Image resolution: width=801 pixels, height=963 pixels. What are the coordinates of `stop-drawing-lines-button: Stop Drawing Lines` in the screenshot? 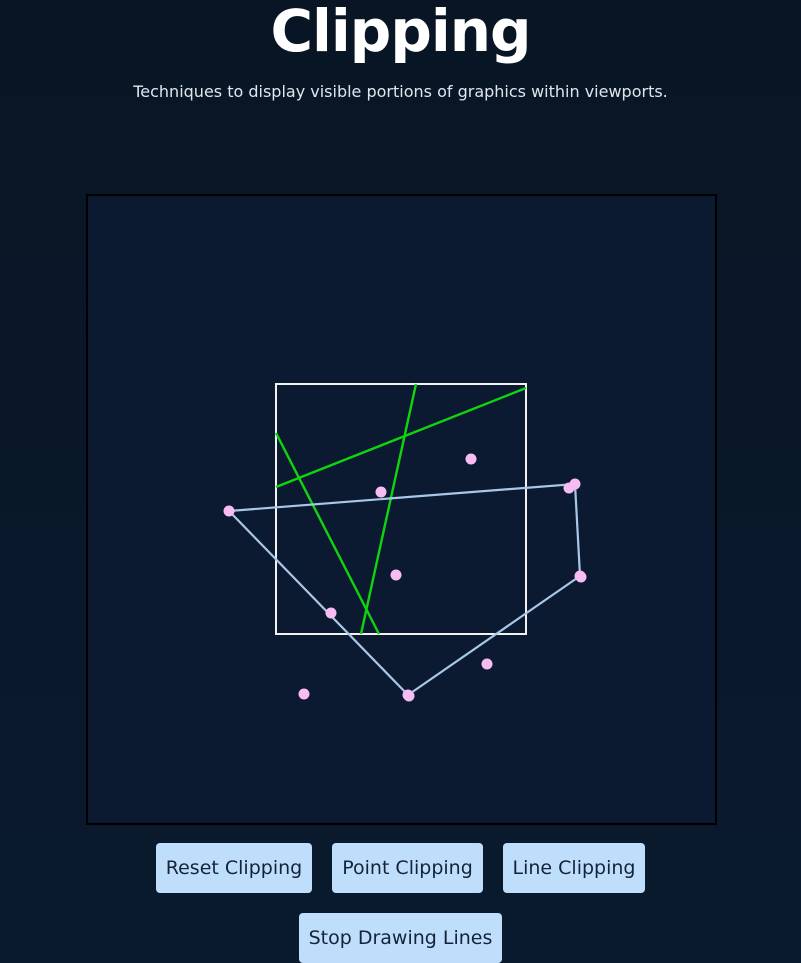 It's located at (400, 938).